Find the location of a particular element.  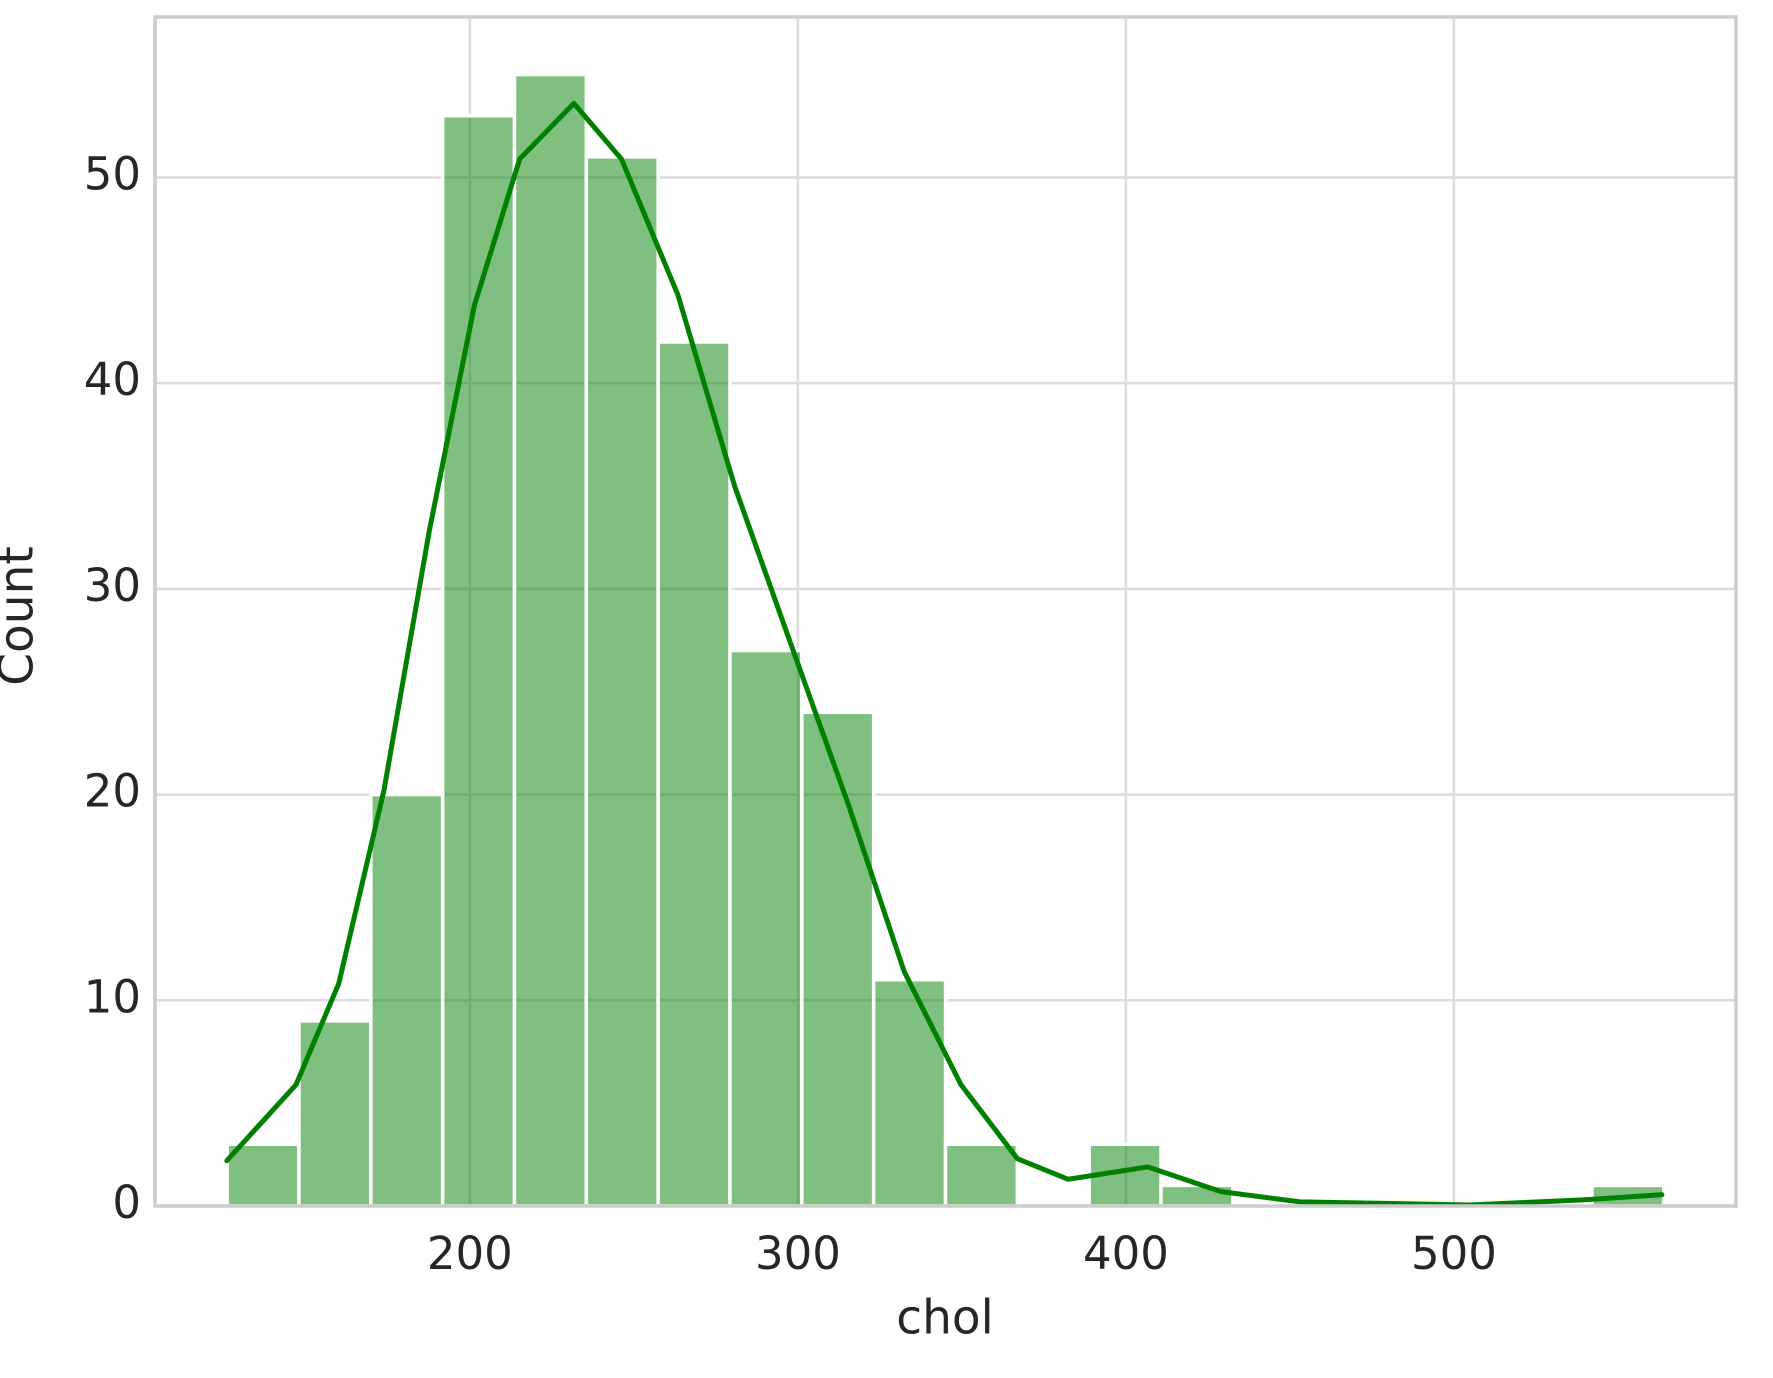

y-axis-label: Count is located at coordinates (22, 616).